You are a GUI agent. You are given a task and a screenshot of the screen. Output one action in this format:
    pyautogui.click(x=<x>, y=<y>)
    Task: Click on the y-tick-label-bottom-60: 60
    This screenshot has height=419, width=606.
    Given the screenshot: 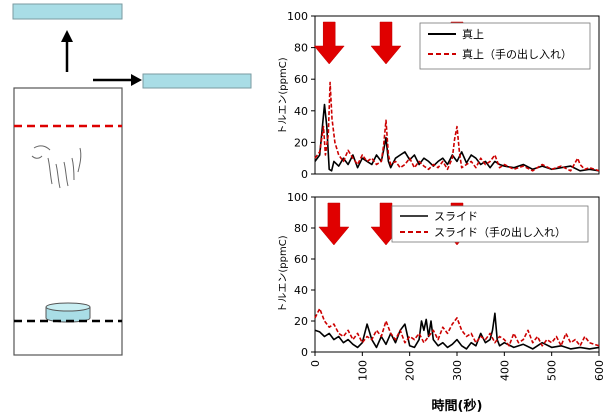 What is the action you would take?
    pyautogui.click(x=301, y=259)
    